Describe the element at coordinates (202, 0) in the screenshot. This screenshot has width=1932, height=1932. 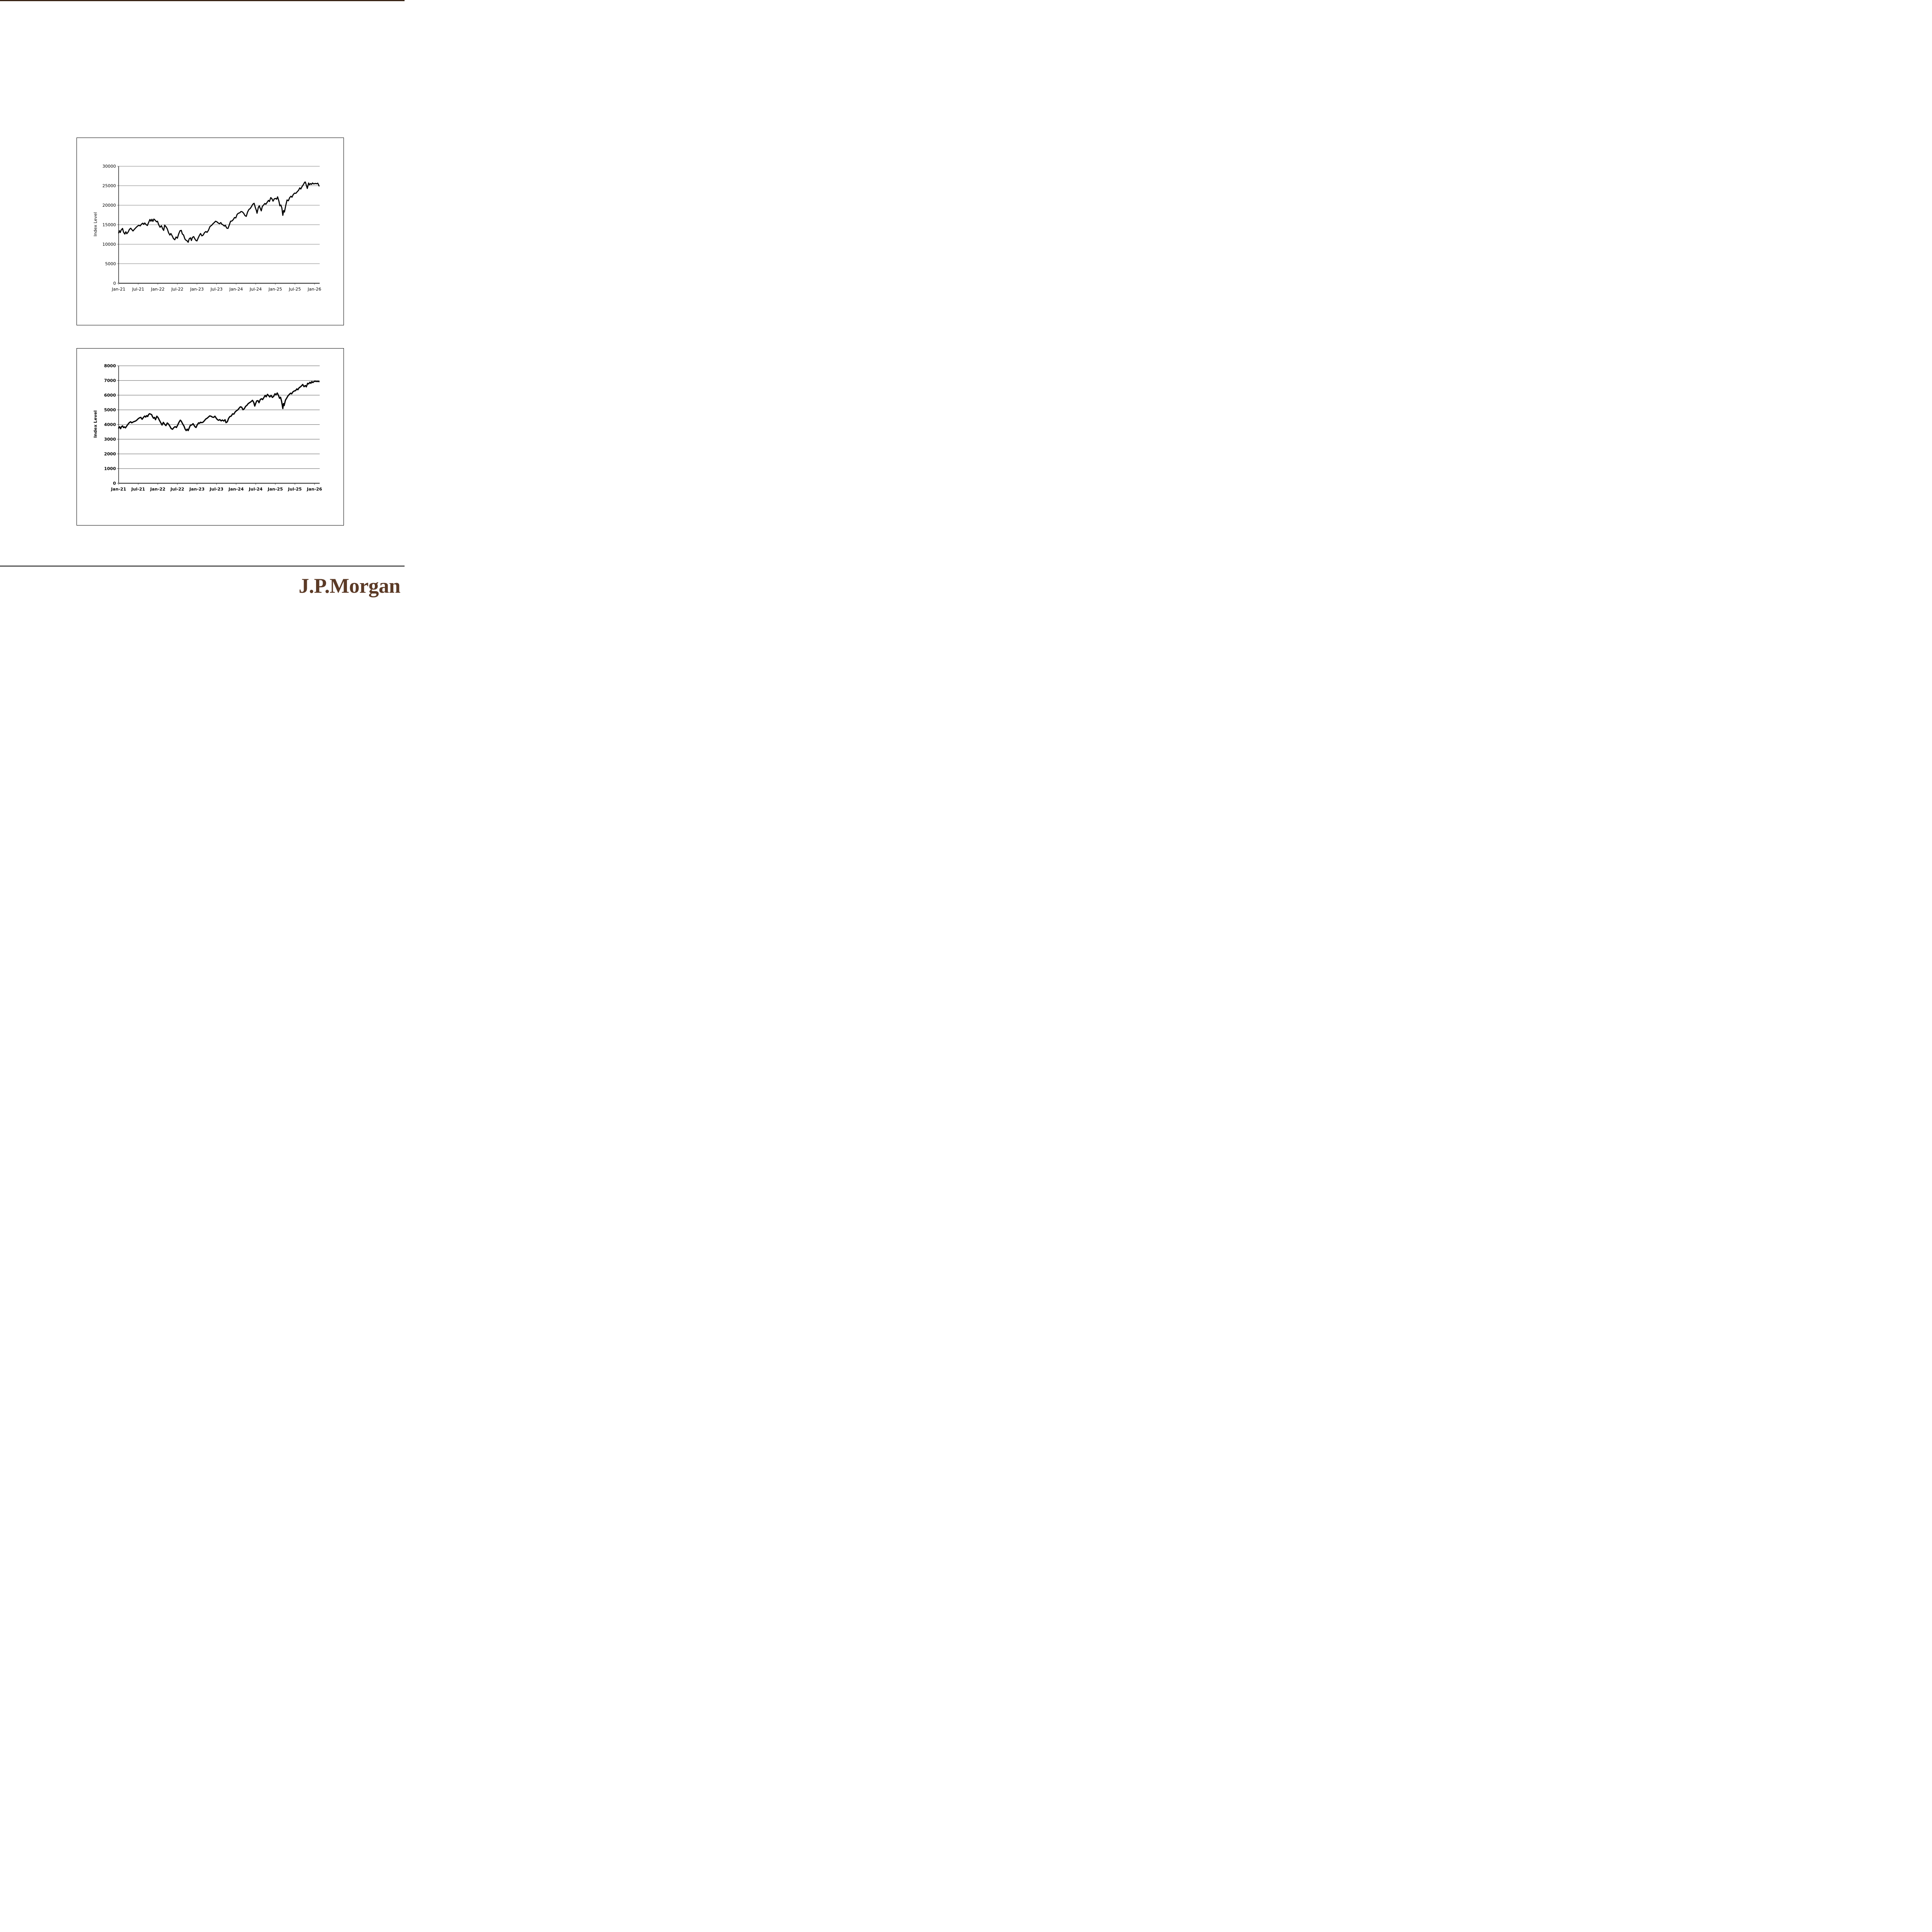
I see `top-accent-bar` at that location.